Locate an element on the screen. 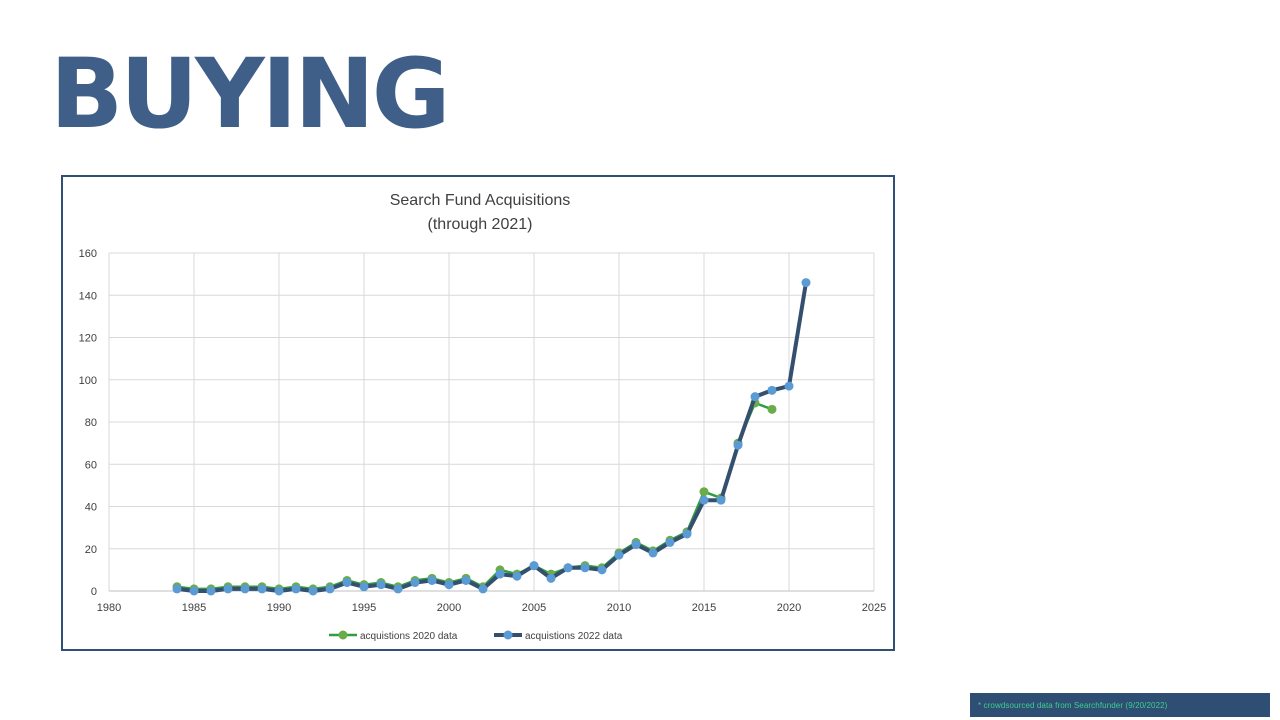 The image size is (1280, 720). x-tick-label: 2010 is located at coordinates (619, 608).